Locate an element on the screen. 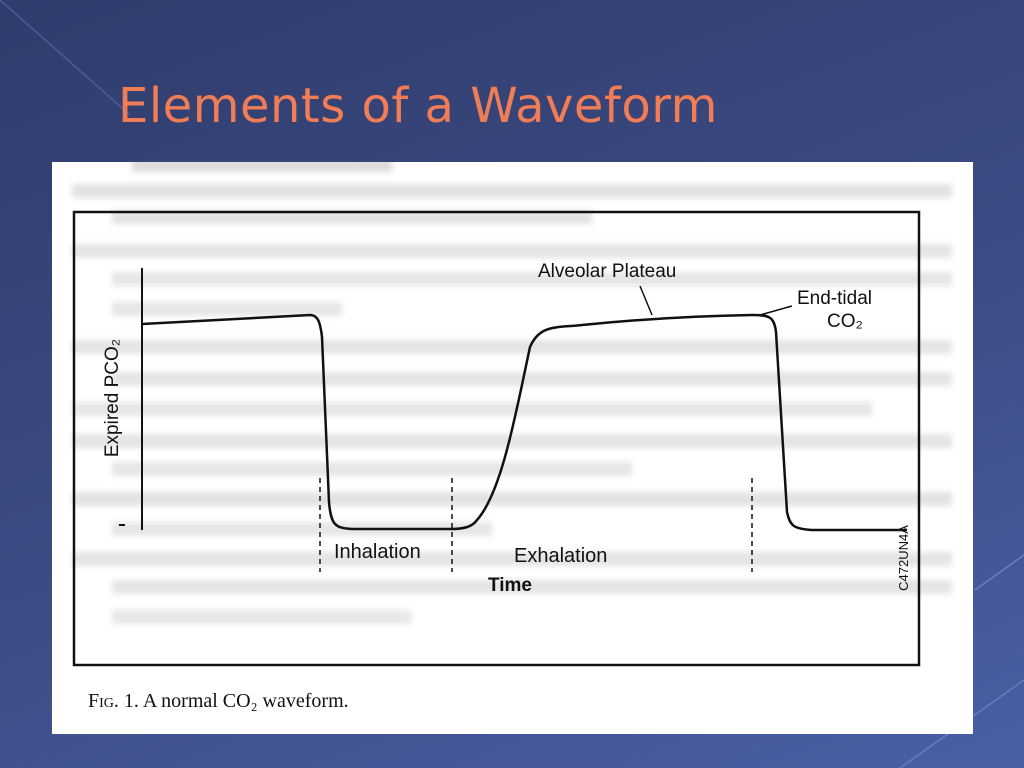  caption-text: A normal CO₂ waveform. is located at coordinates (245, 701).